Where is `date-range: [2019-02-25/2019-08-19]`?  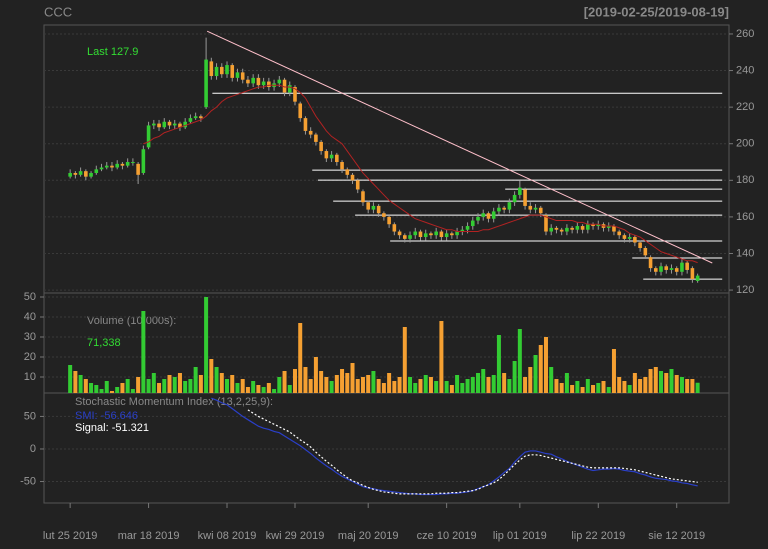 date-range: [2019-02-25/2019-08-19] is located at coordinates (656, 11).